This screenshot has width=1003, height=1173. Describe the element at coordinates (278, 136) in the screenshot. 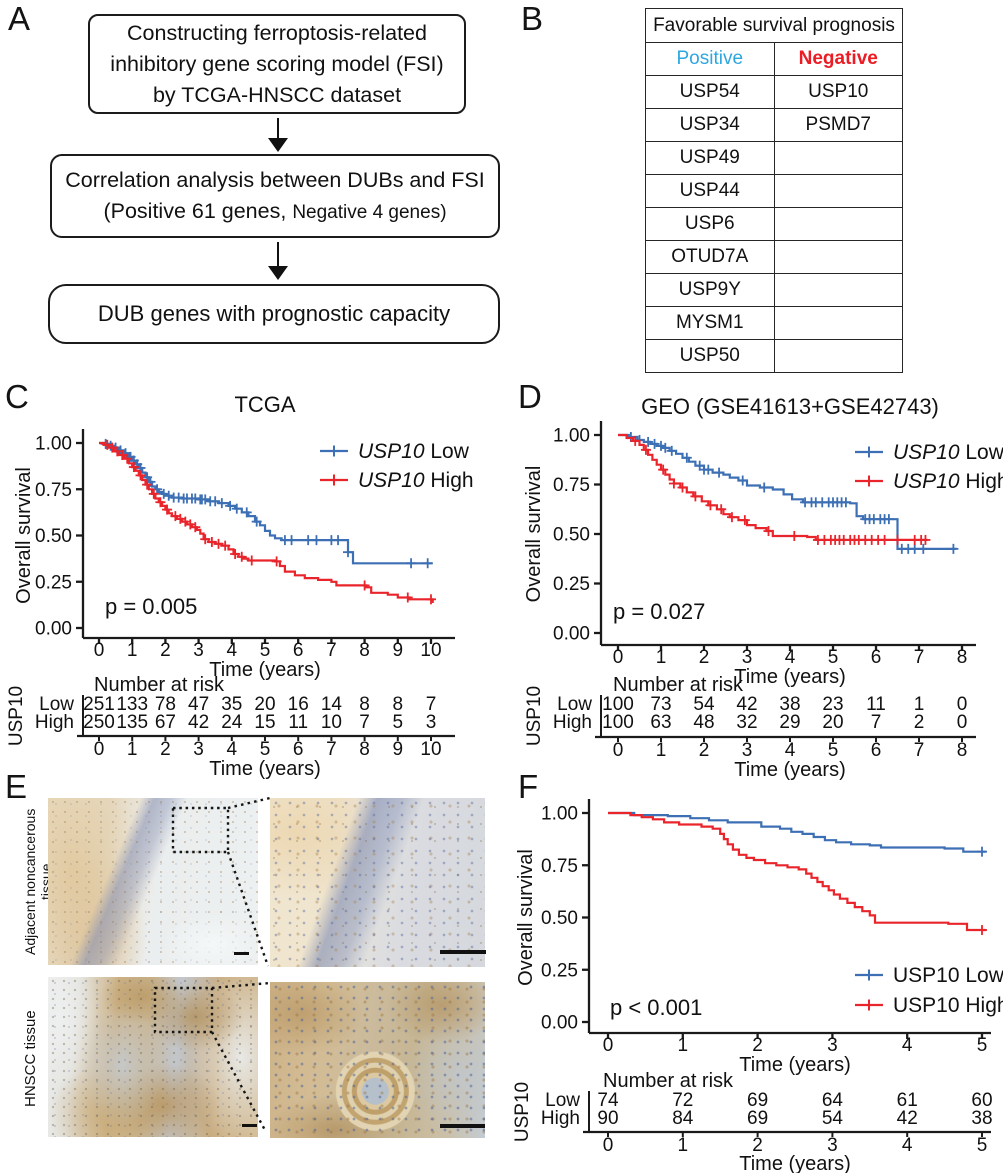

I see `down-arrow-icon` at that location.